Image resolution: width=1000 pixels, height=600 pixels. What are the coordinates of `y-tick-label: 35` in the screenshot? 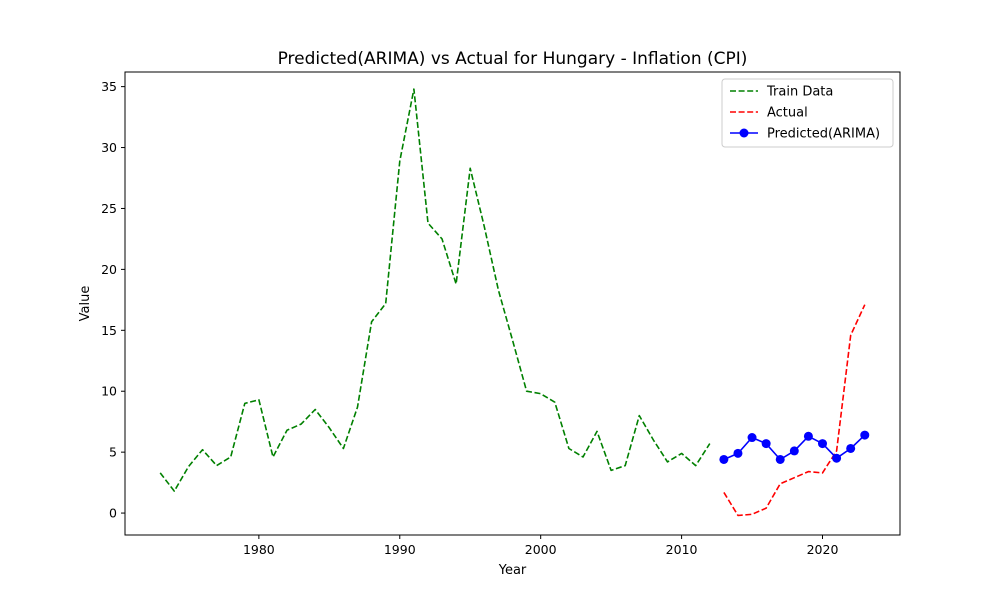 It's located at (109, 86).